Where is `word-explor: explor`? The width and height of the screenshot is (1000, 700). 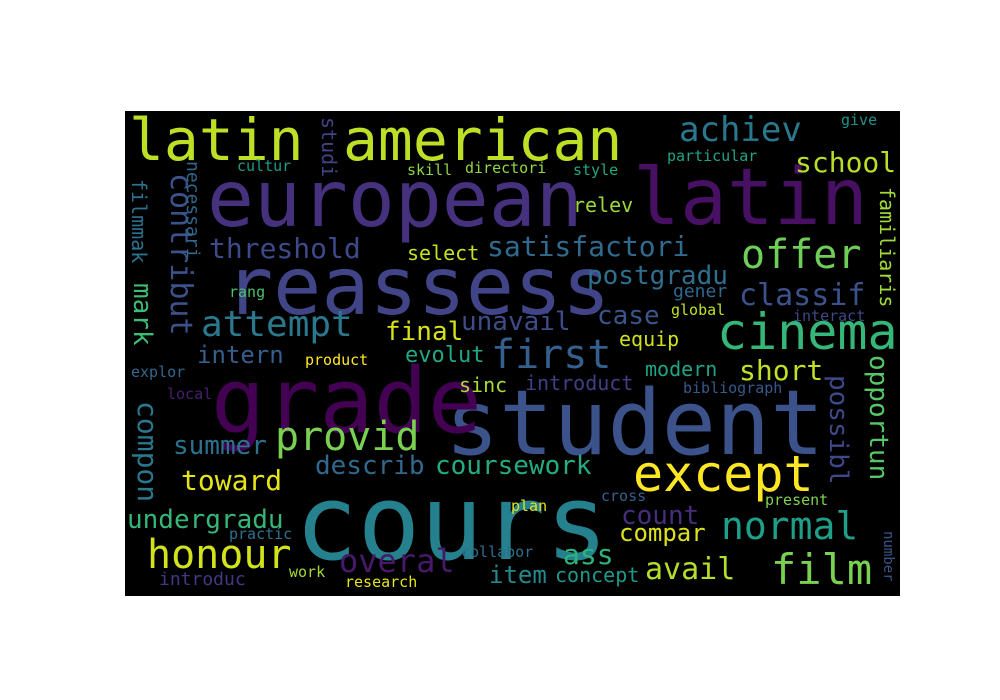 word-explor: explor is located at coordinates (158, 372).